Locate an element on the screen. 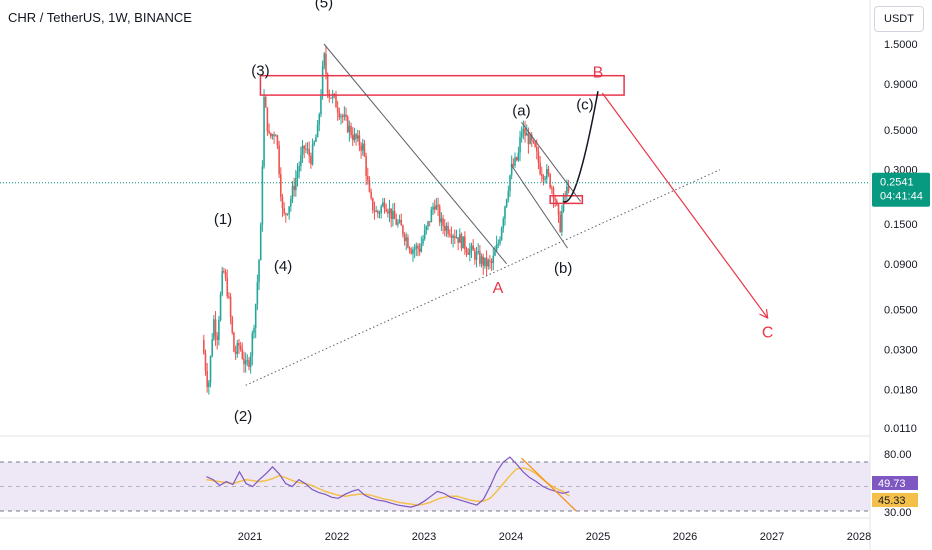 The width and height of the screenshot is (932, 550). currency-button: USDT is located at coordinates (899, 19).